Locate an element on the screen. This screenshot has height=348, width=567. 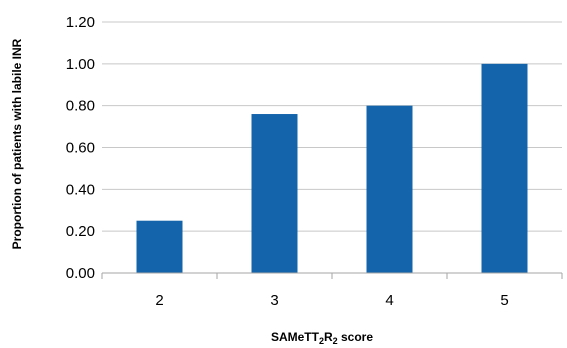
x-axis-label-part: SAMeTT is located at coordinates (295, 337).